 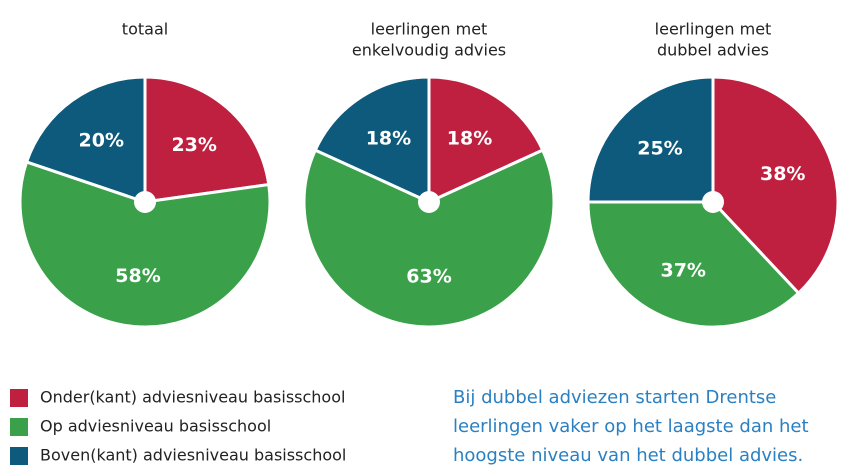 I want to click on chart-title: totaal, so click(x=145, y=29).